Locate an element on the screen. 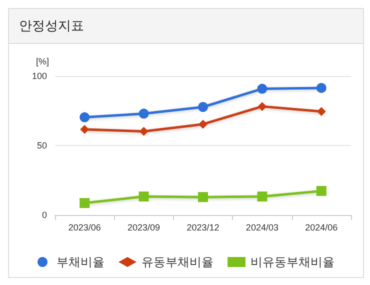 This screenshot has width=370, height=285. x-tick-label: 2024/03 is located at coordinates (262, 227).